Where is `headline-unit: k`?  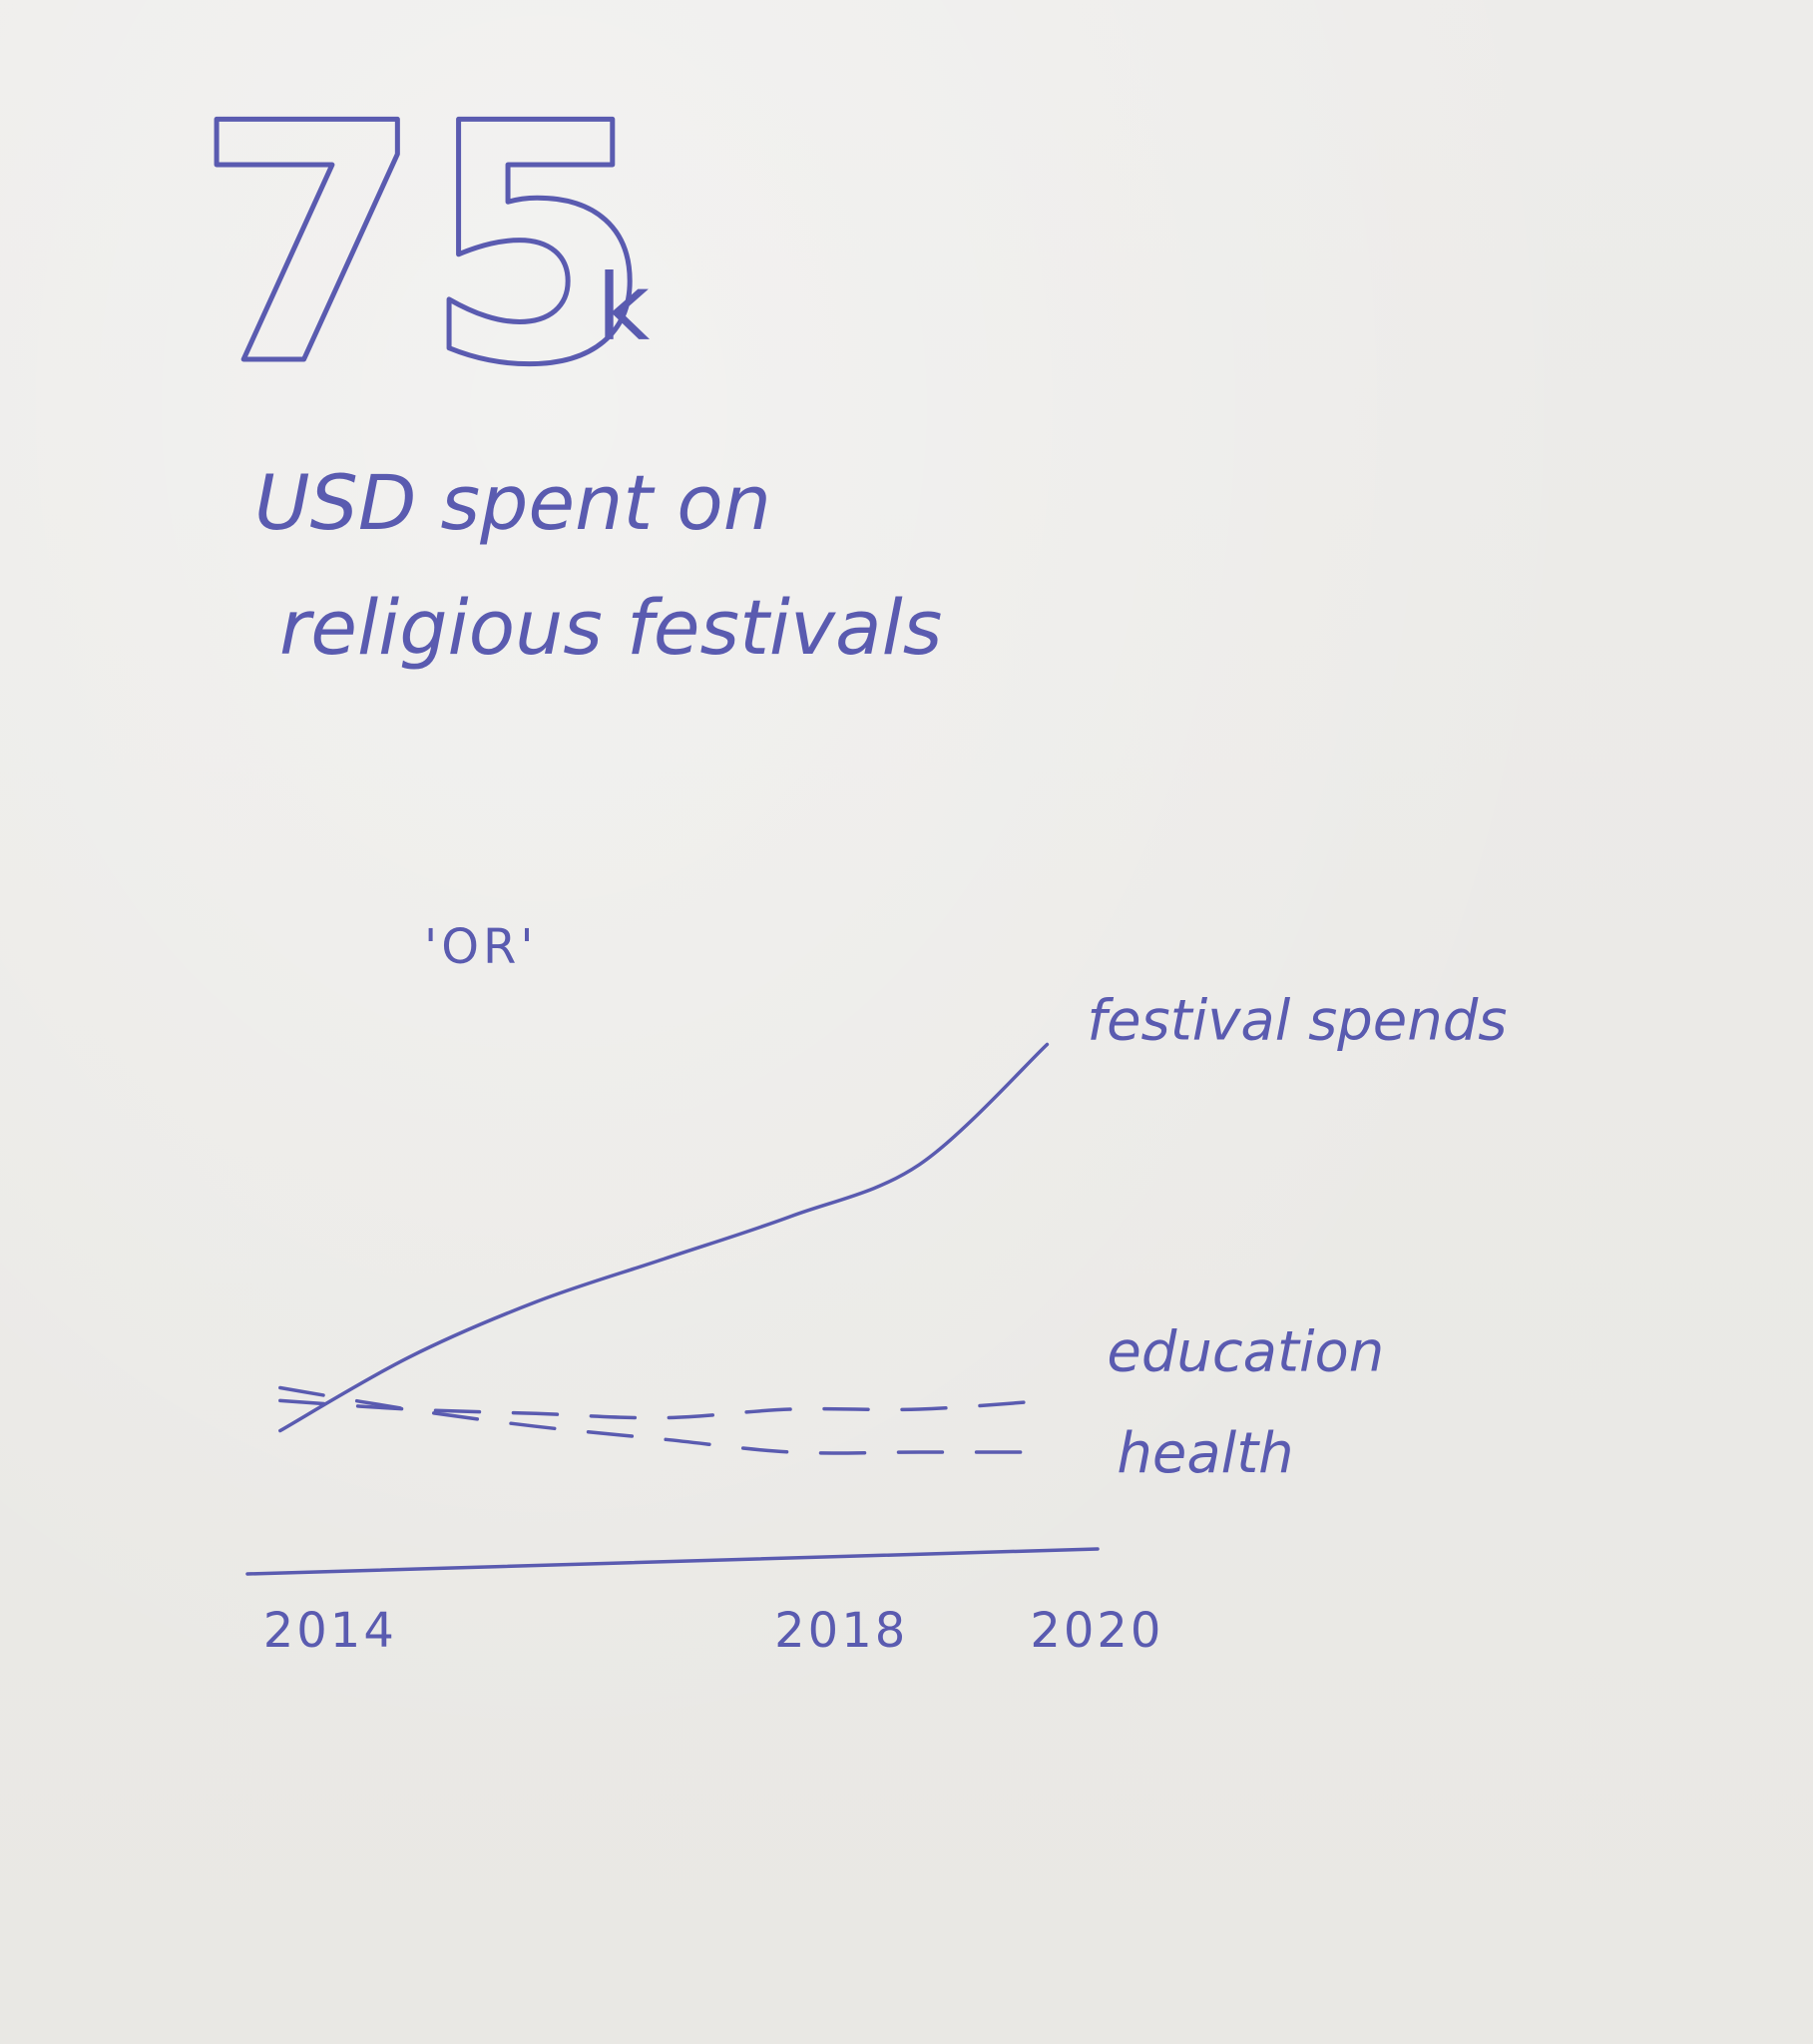 headline-unit: k is located at coordinates (624, 308).